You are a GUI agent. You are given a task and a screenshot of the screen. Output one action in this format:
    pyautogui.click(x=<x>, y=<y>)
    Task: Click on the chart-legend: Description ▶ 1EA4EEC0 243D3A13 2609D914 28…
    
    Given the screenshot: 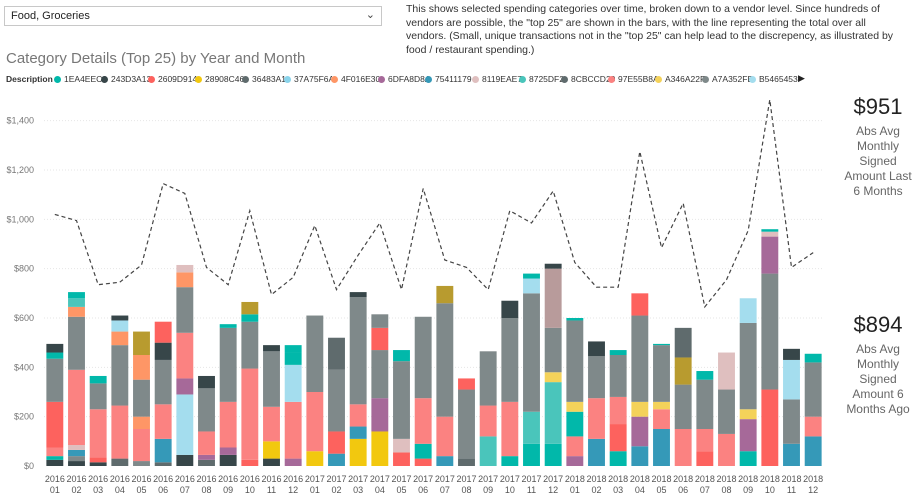 What is the action you would take?
    pyautogui.click(x=456, y=80)
    